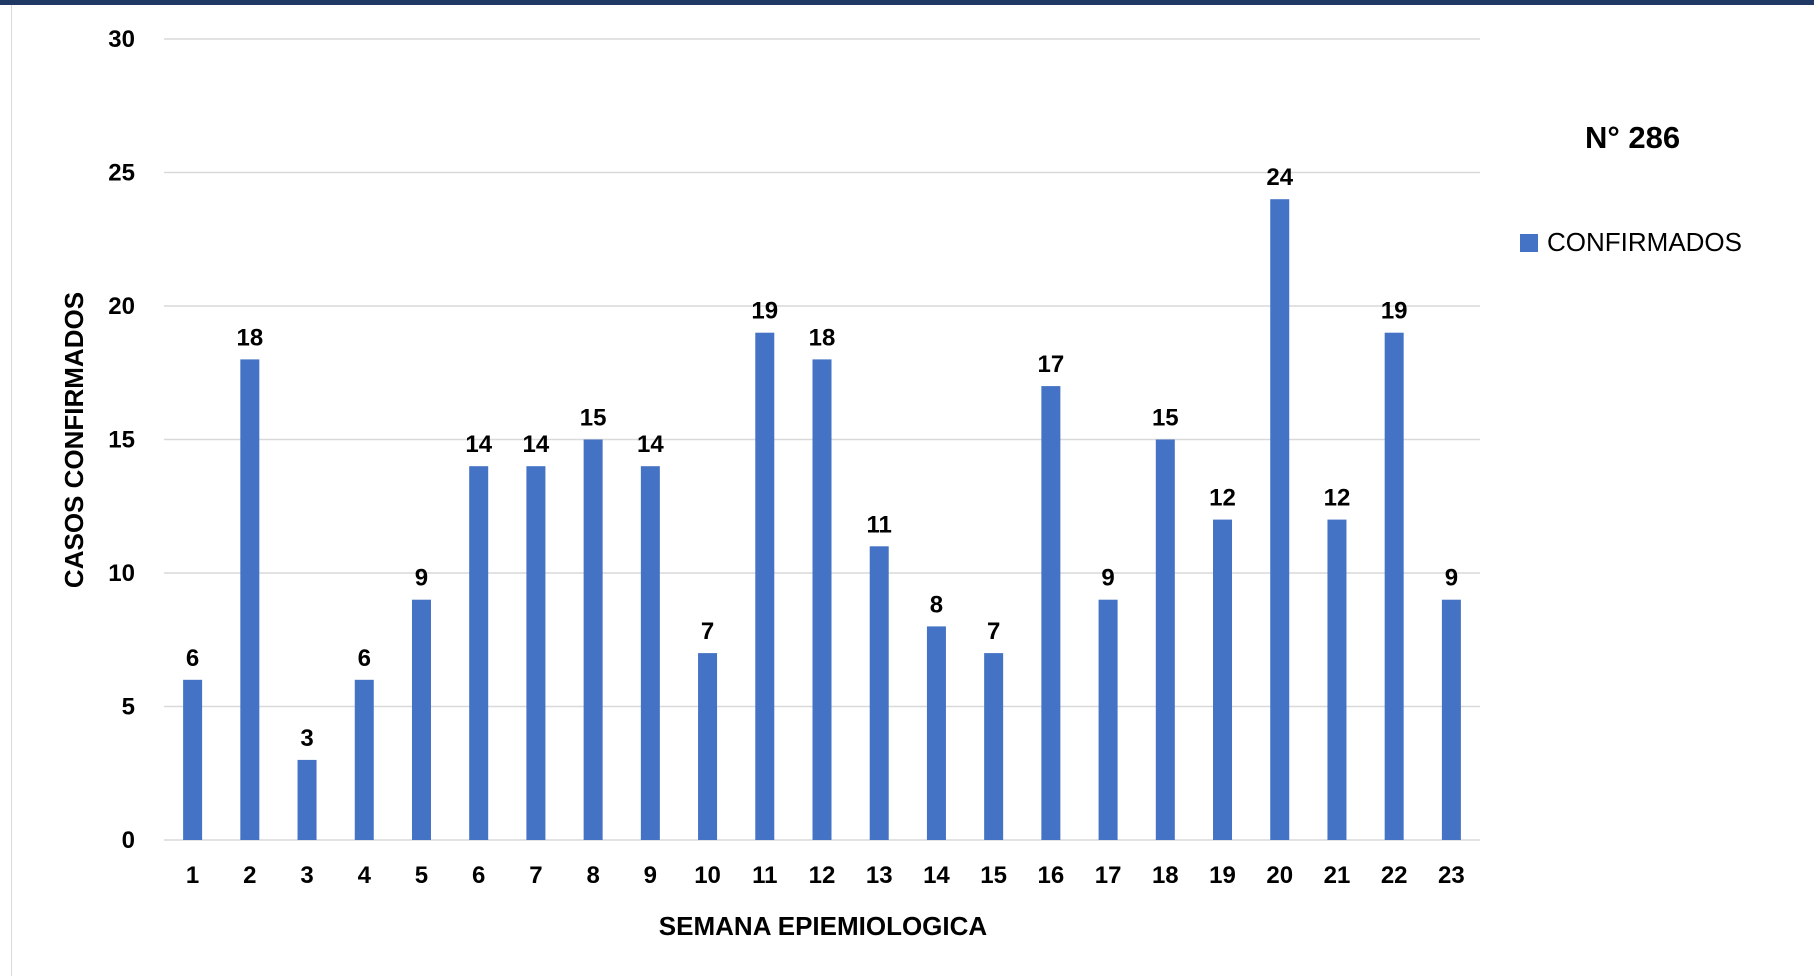 The width and height of the screenshot is (1814, 976). I want to click on x-tick-label: 16, so click(1051, 875).